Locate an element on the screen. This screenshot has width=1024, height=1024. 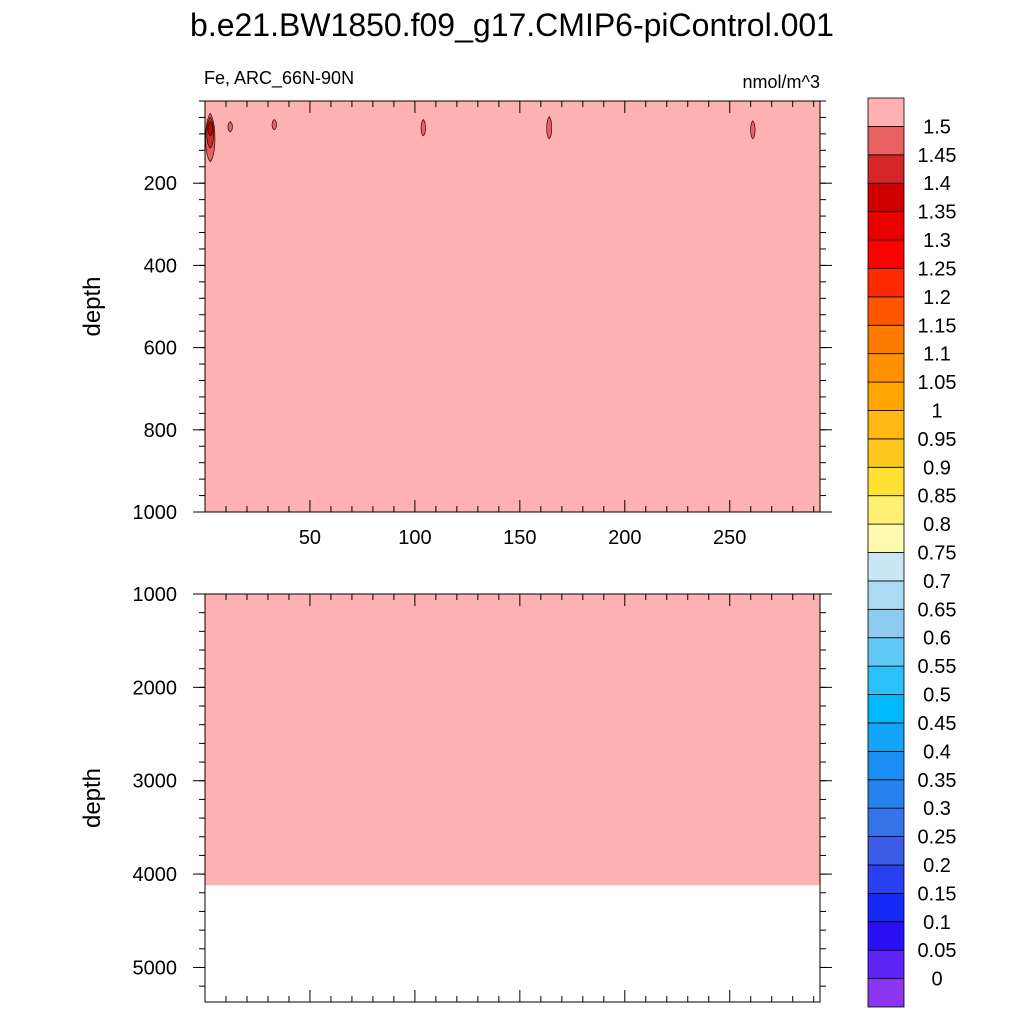
colorbar-label: 0.2 is located at coordinates (937, 866).